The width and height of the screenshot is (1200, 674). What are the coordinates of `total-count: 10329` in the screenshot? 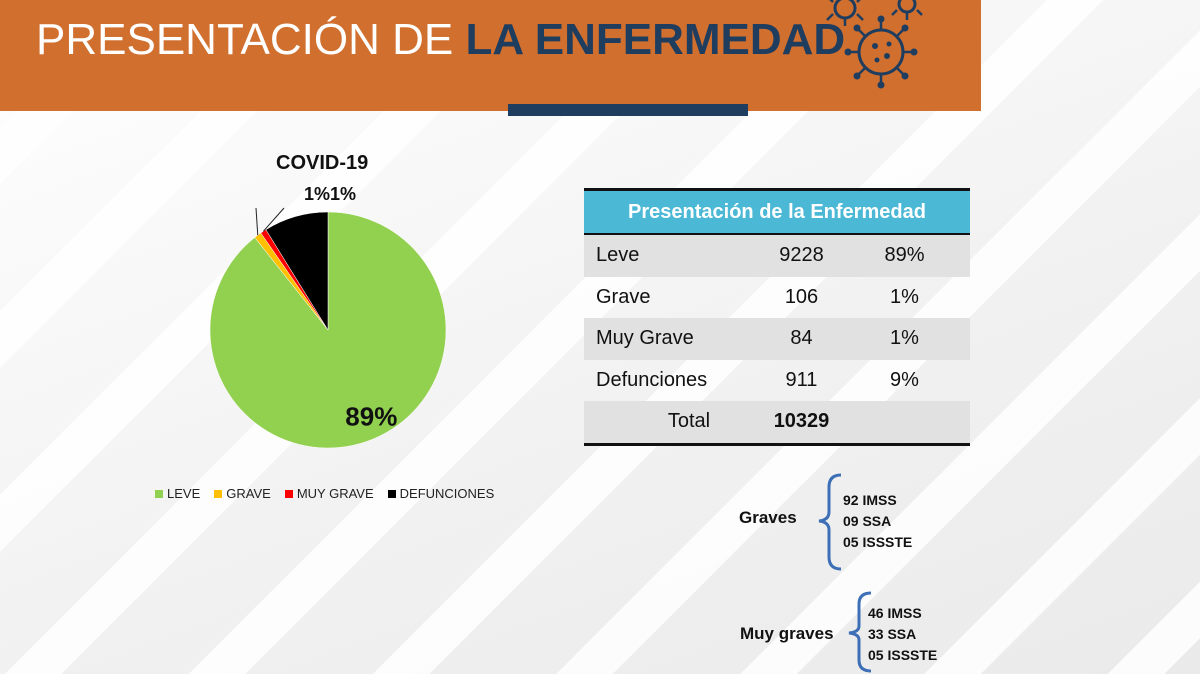 It's located at (801, 421).